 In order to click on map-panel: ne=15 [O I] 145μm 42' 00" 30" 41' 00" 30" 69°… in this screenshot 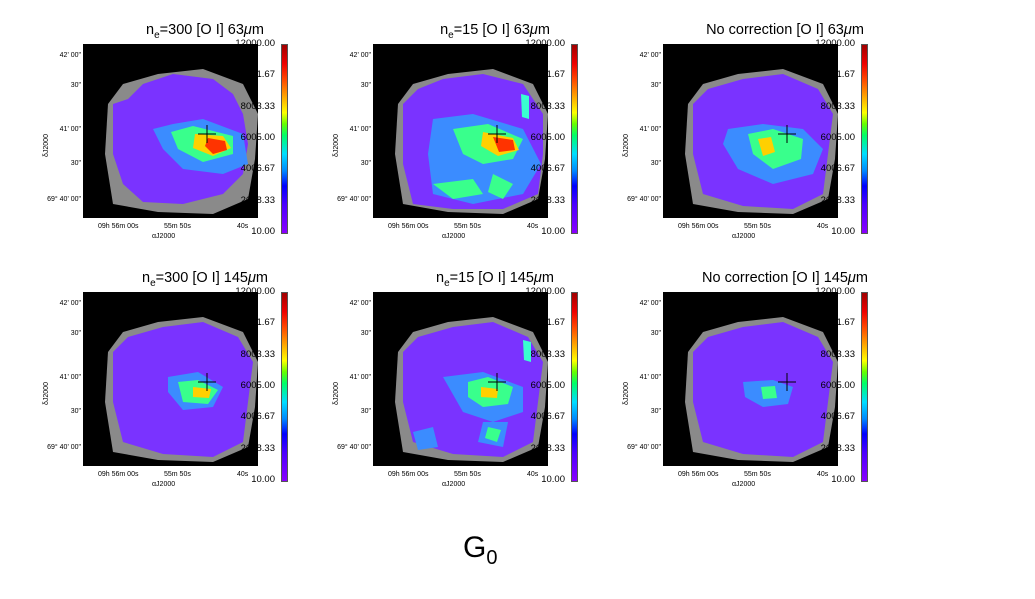, I will do `click(504, 385)`.